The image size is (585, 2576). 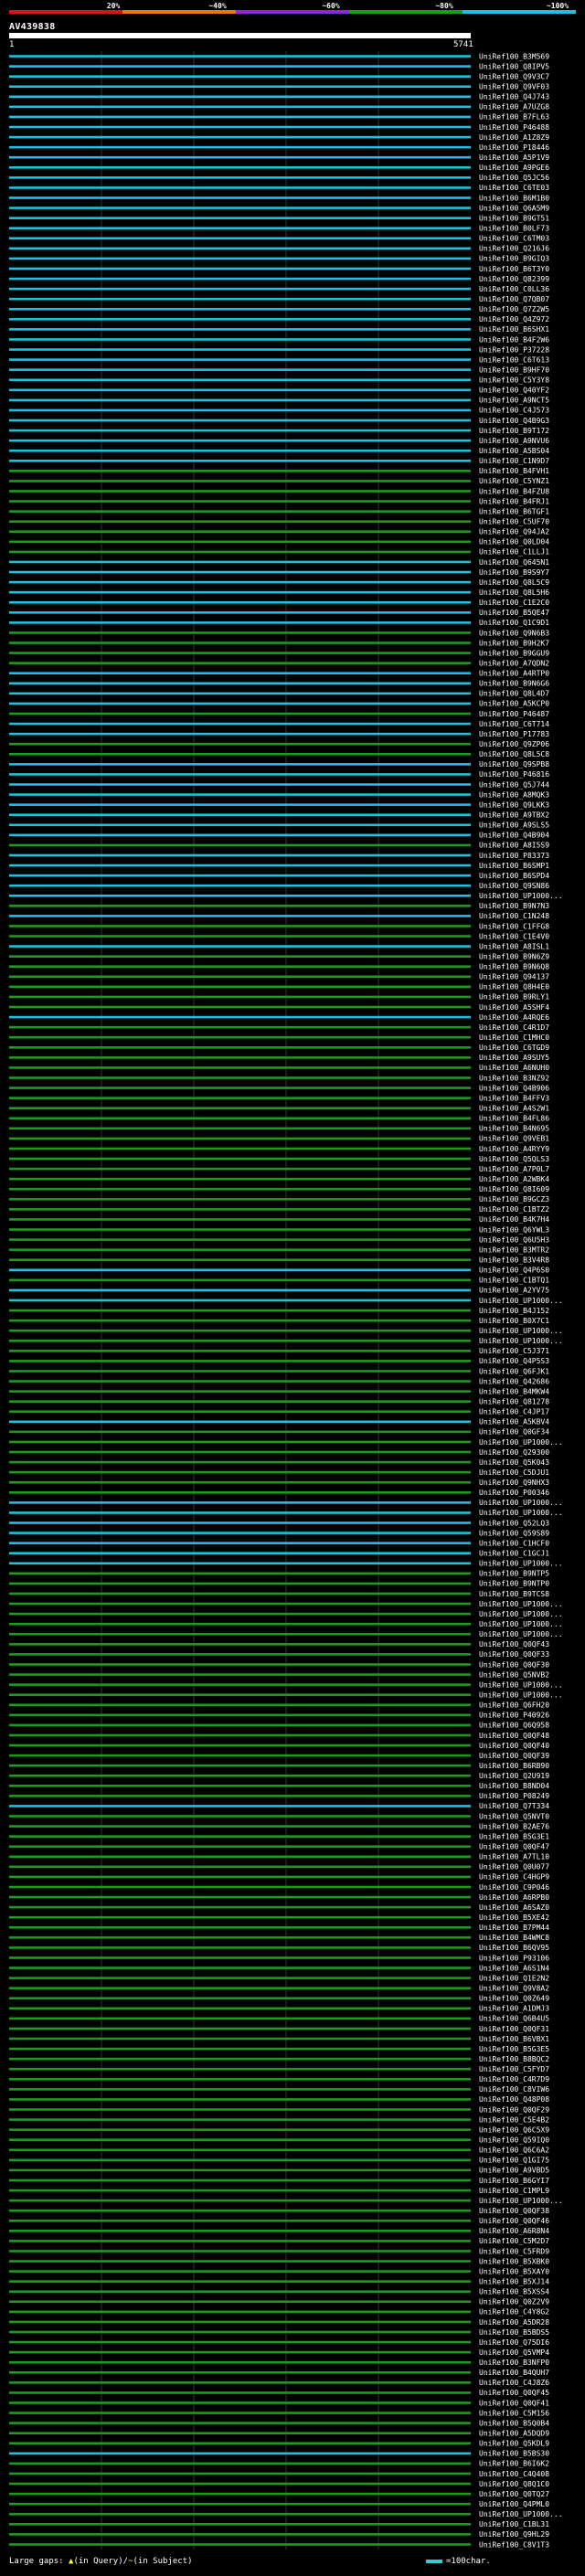 I want to click on hit-label: UniRef100_Q0QF45, so click(x=514, y=2393).